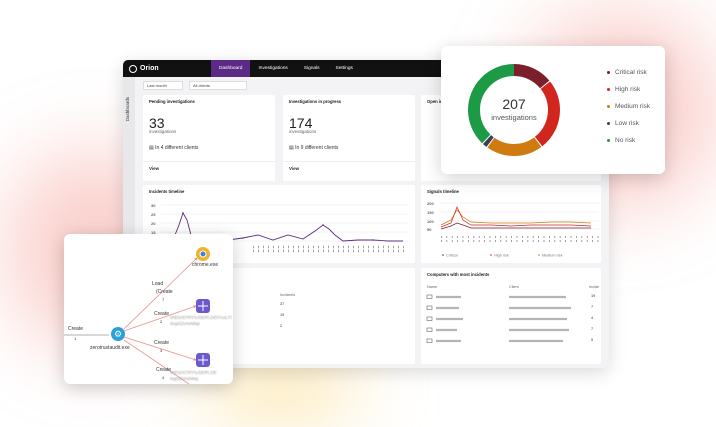 Image resolution: width=716 pixels, height=427 pixels. I want to click on donut-slice-medium, so click(514, 110).